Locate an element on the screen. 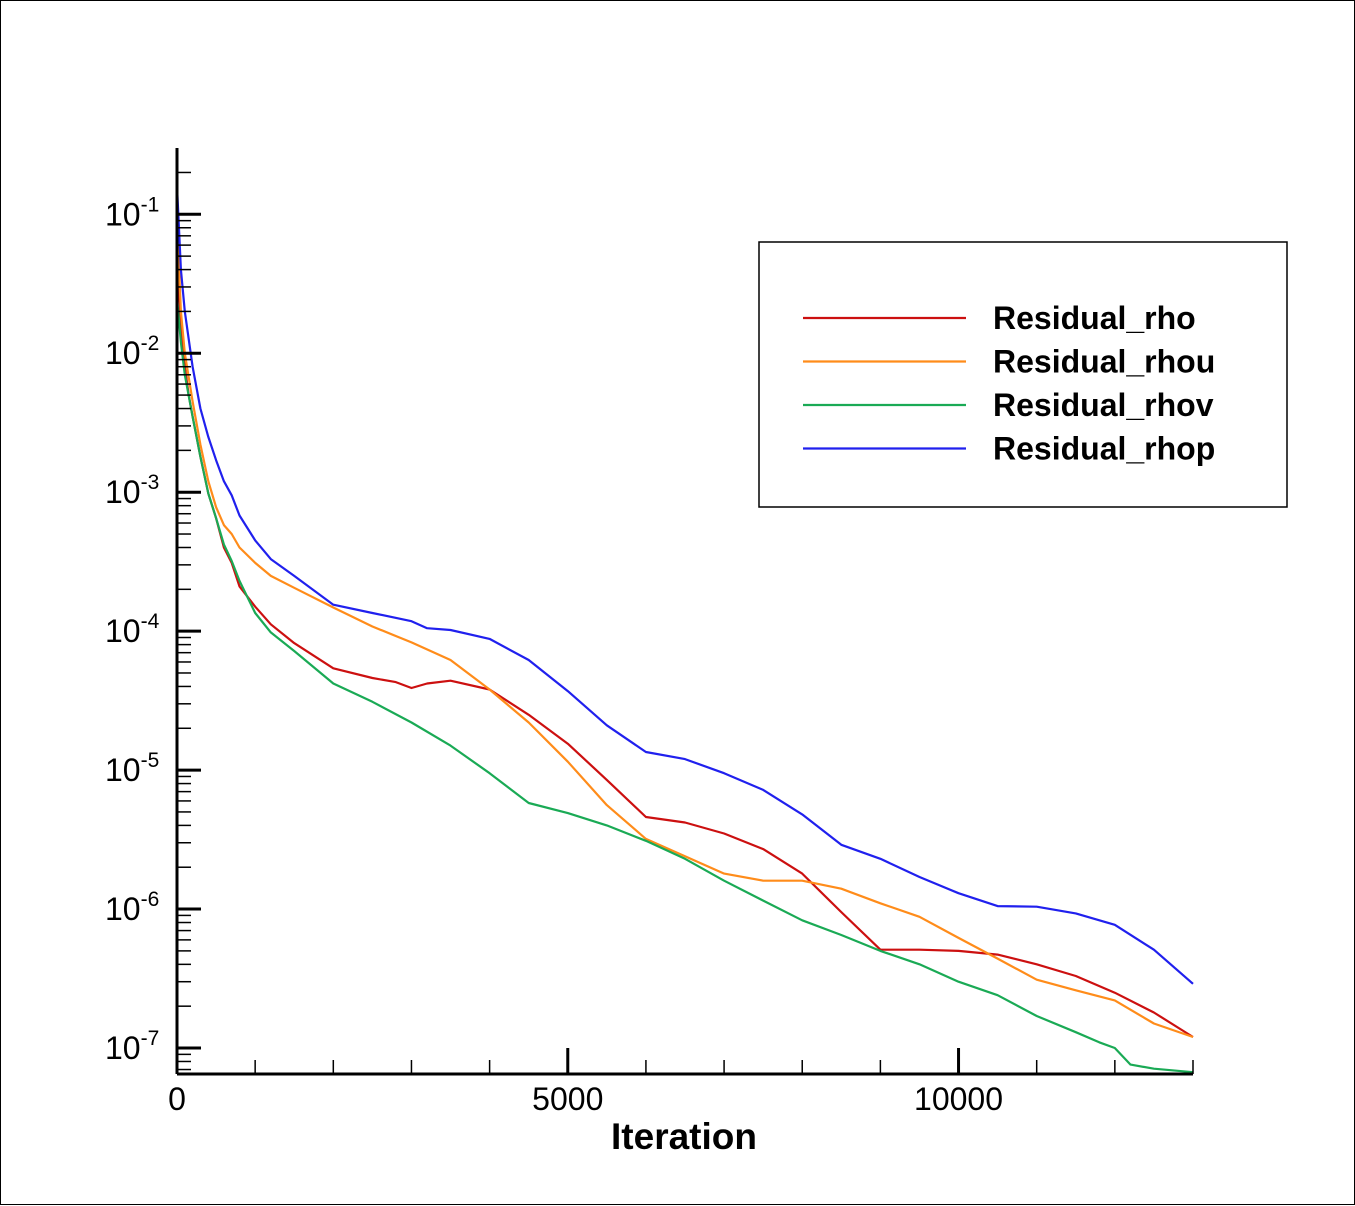 This screenshot has width=1355, height=1206. legend-box is located at coordinates (1023, 374).